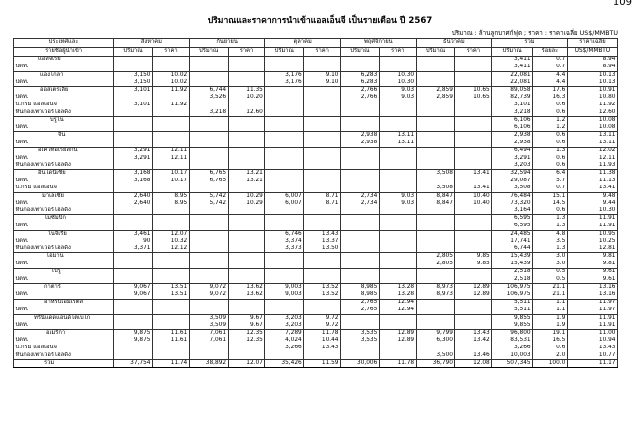 This screenshot has height=421, width=640. Describe the element at coordinates (512, 226) in the screenshot. I see `table-cell: 6,595` at that location.